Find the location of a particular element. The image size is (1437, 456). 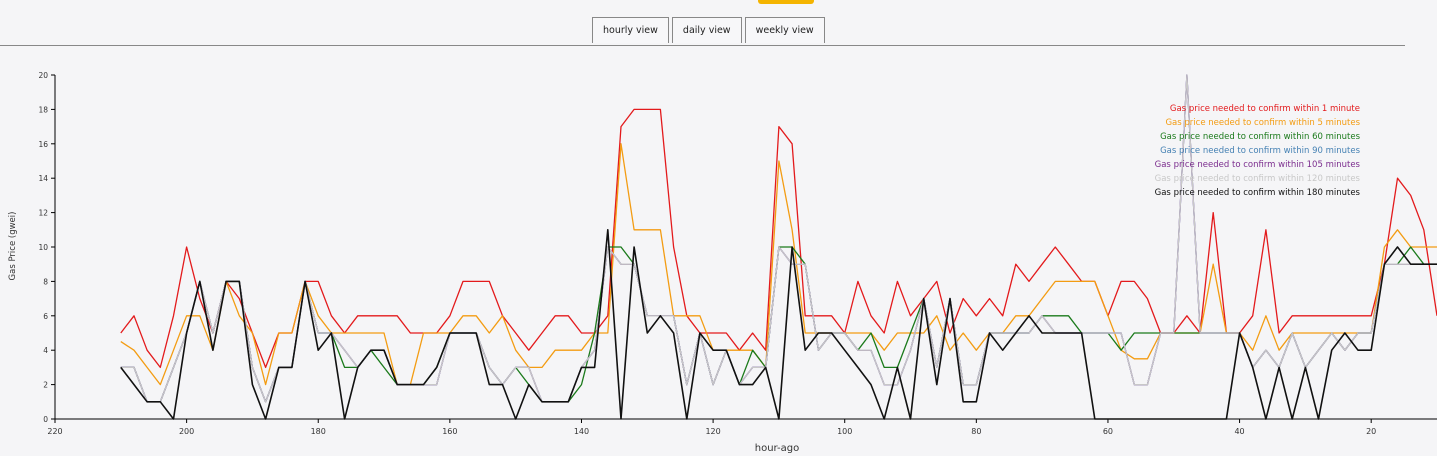

y-tick-label: 14 is located at coordinates (43, 178).